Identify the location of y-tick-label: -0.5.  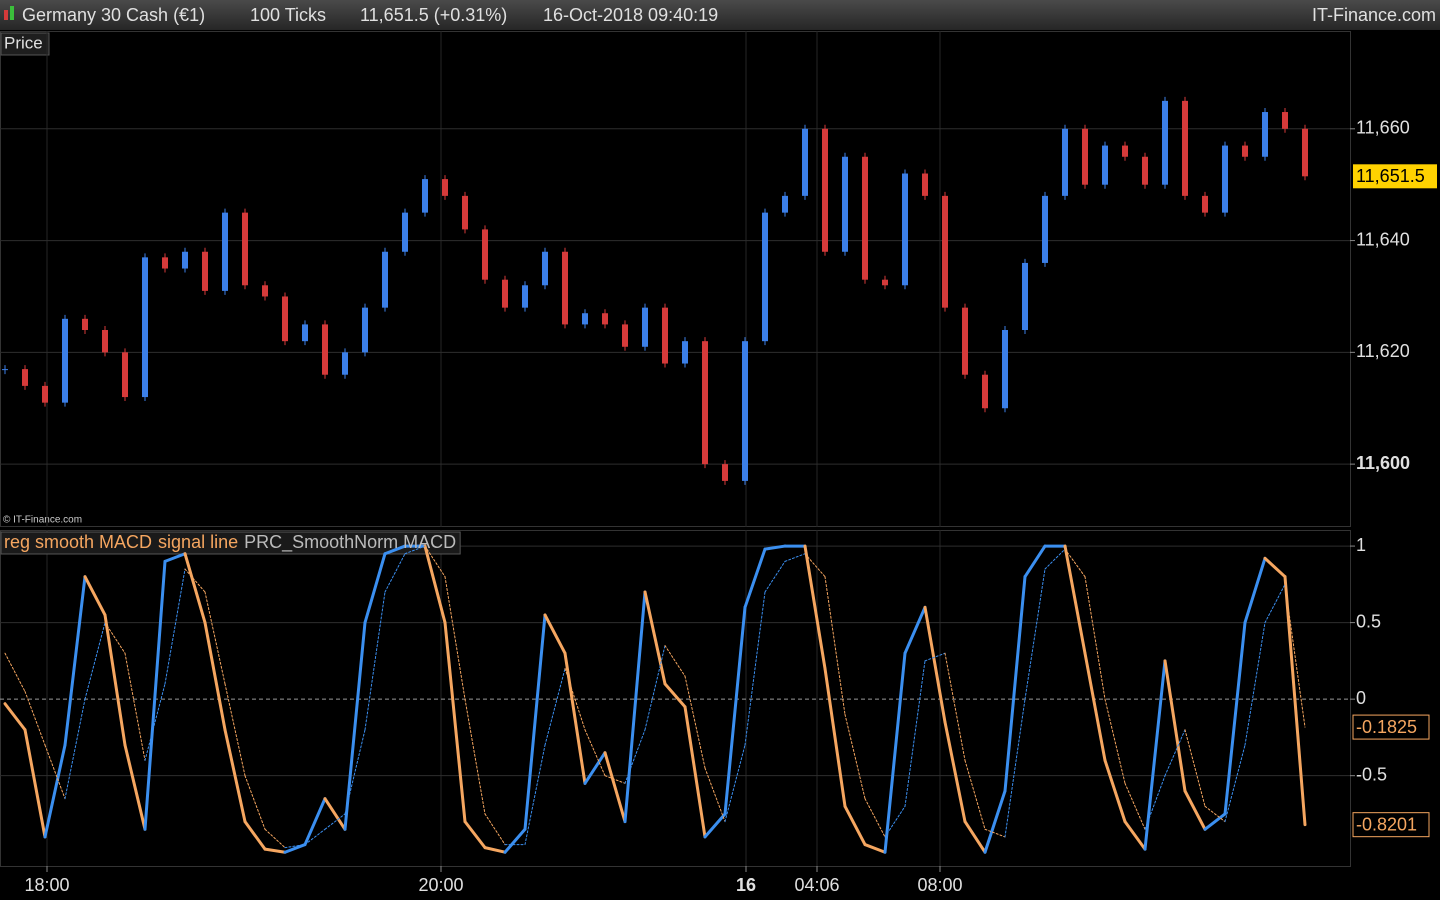
(1371, 774).